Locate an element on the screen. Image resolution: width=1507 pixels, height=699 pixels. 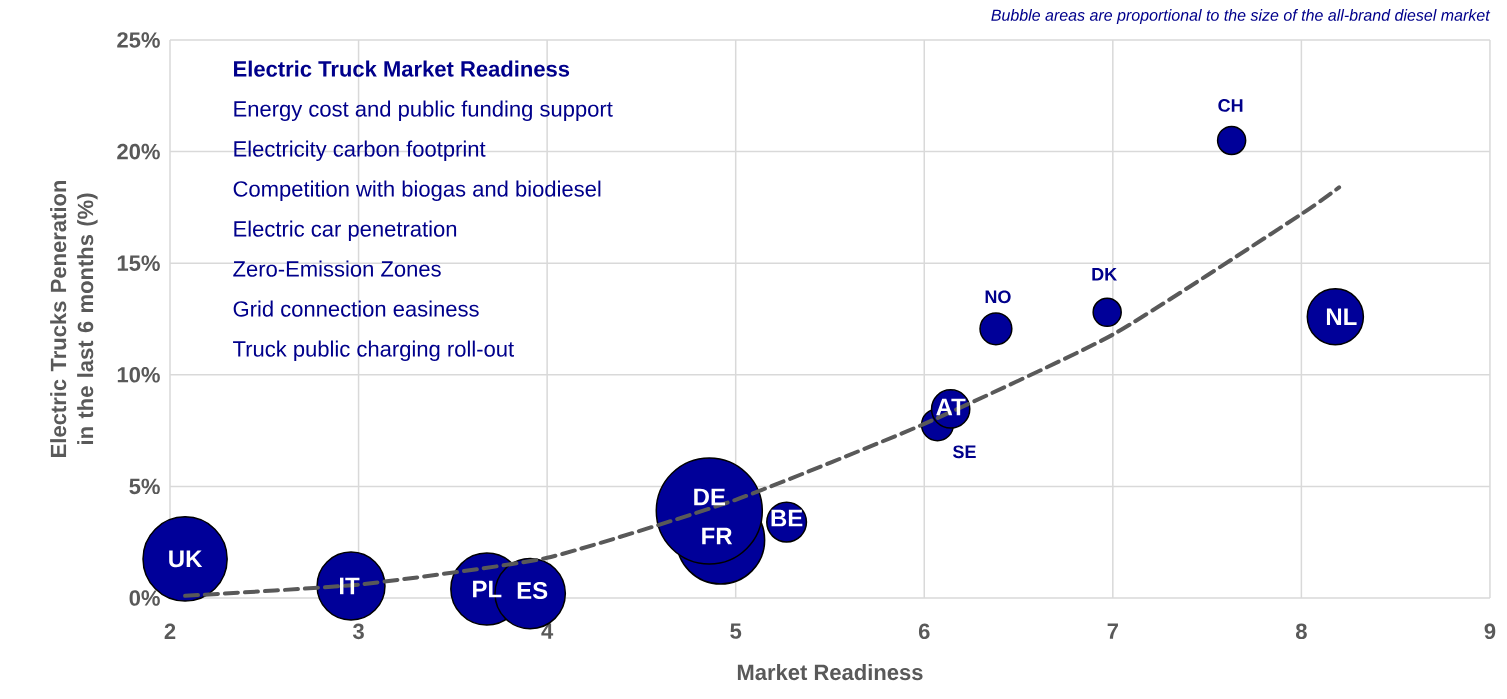
x-tick-label: 8 is located at coordinates (1301, 631).